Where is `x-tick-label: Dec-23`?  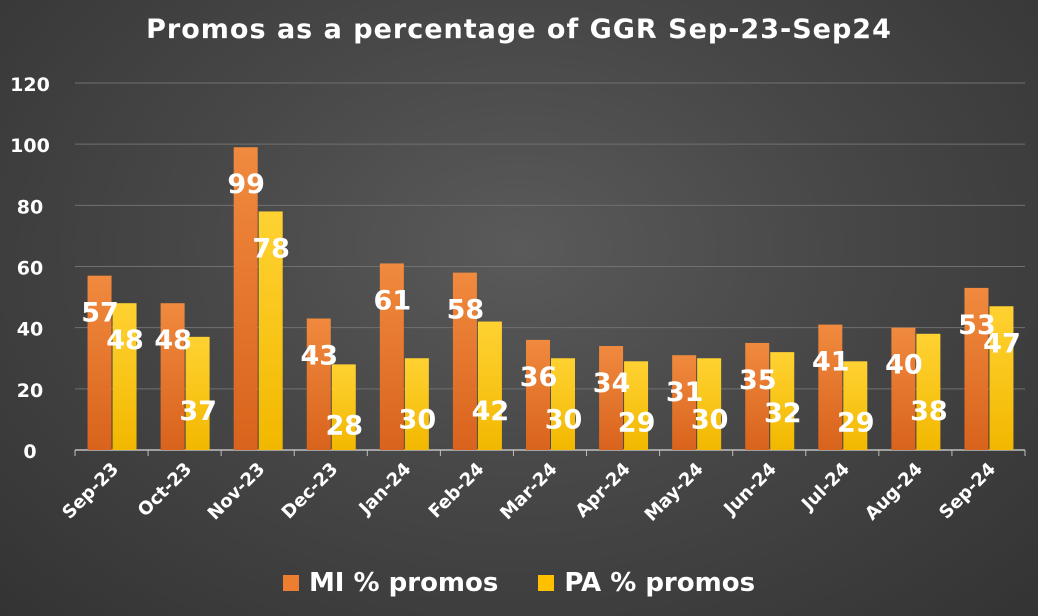 x-tick-label: Dec-23 is located at coordinates (310, 491).